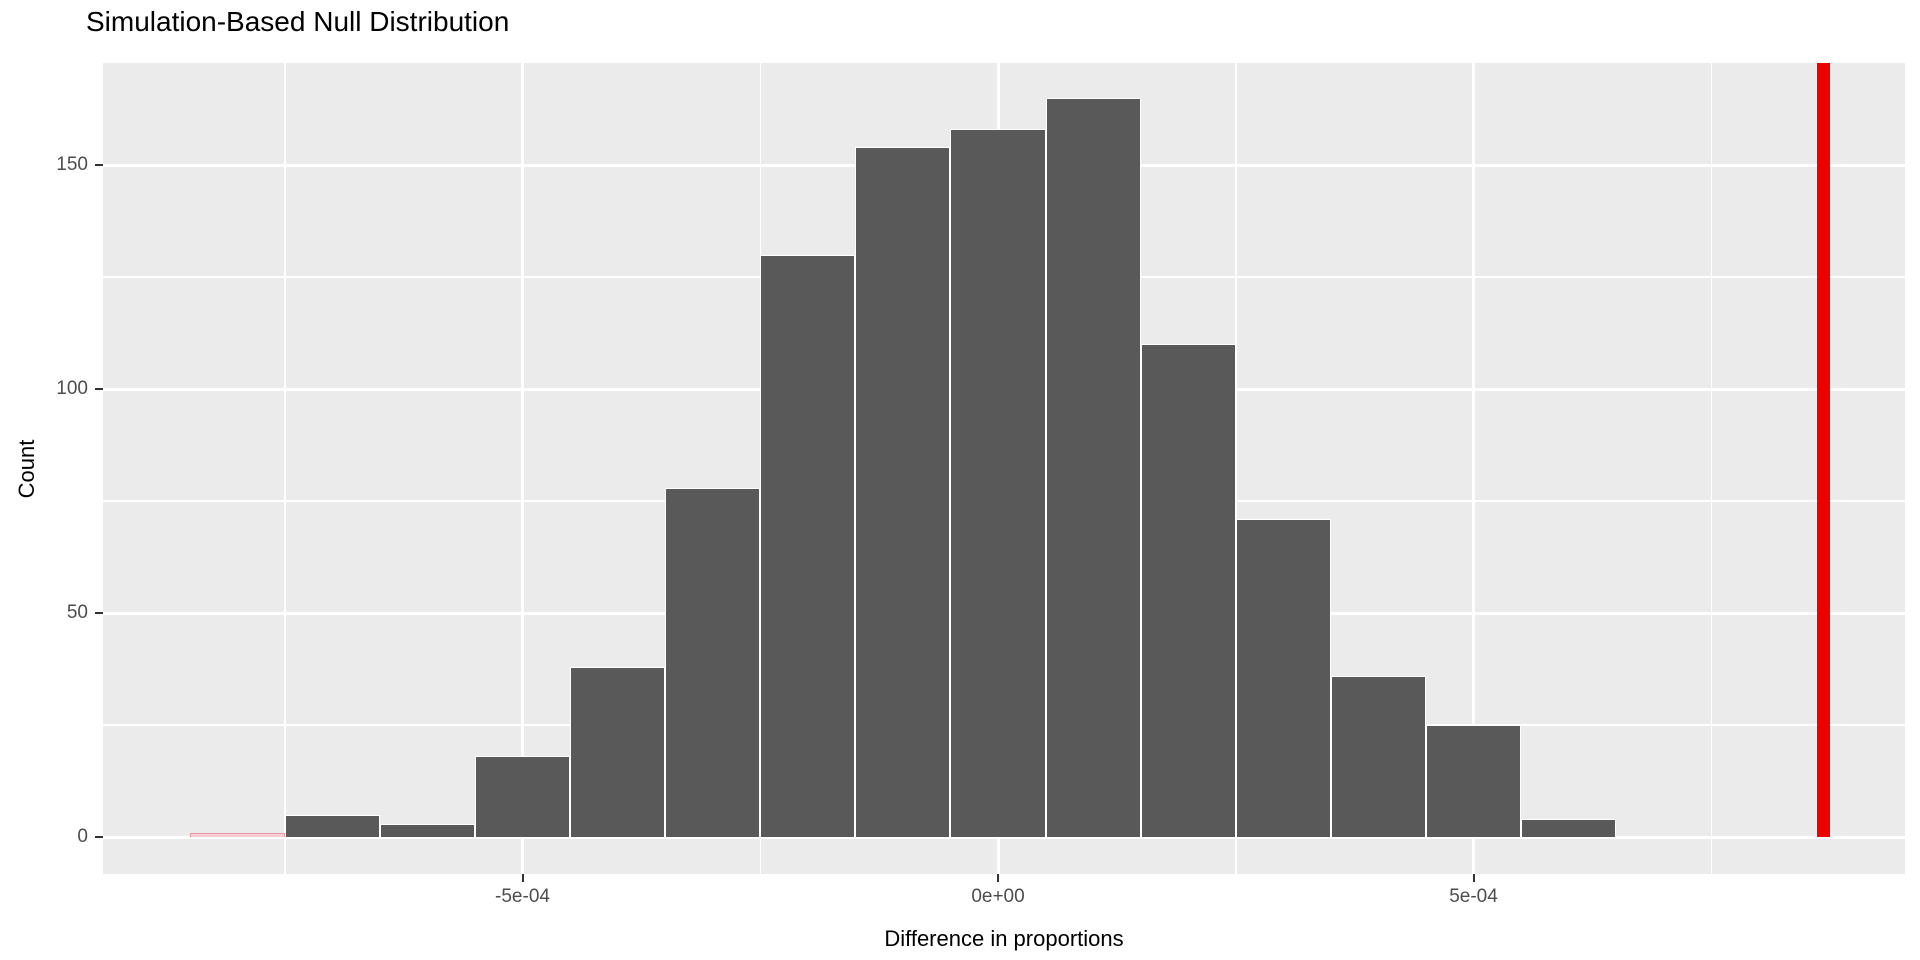  I want to click on x-tick-label: -5e-04, so click(522, 896).